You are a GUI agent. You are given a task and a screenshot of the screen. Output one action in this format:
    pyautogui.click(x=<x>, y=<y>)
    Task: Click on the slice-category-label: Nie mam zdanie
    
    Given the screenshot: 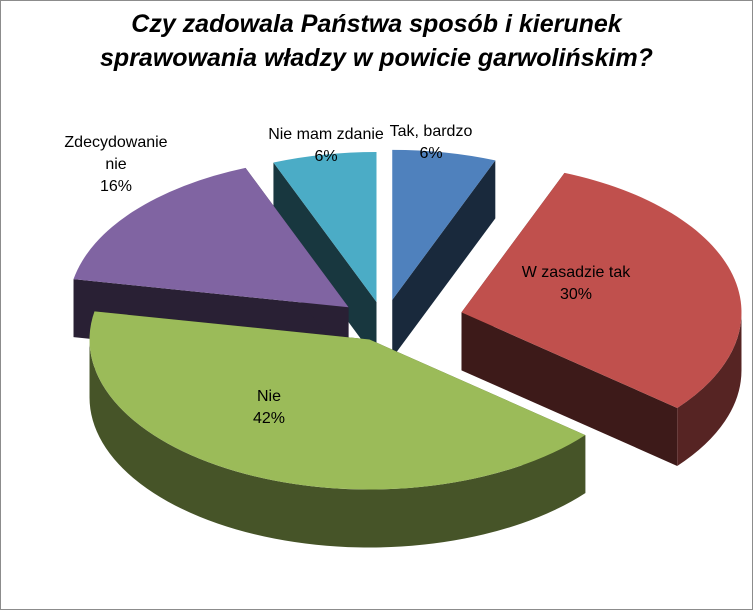 What is the action you would take?
    pyautogui.click(x=326, y=134)
    